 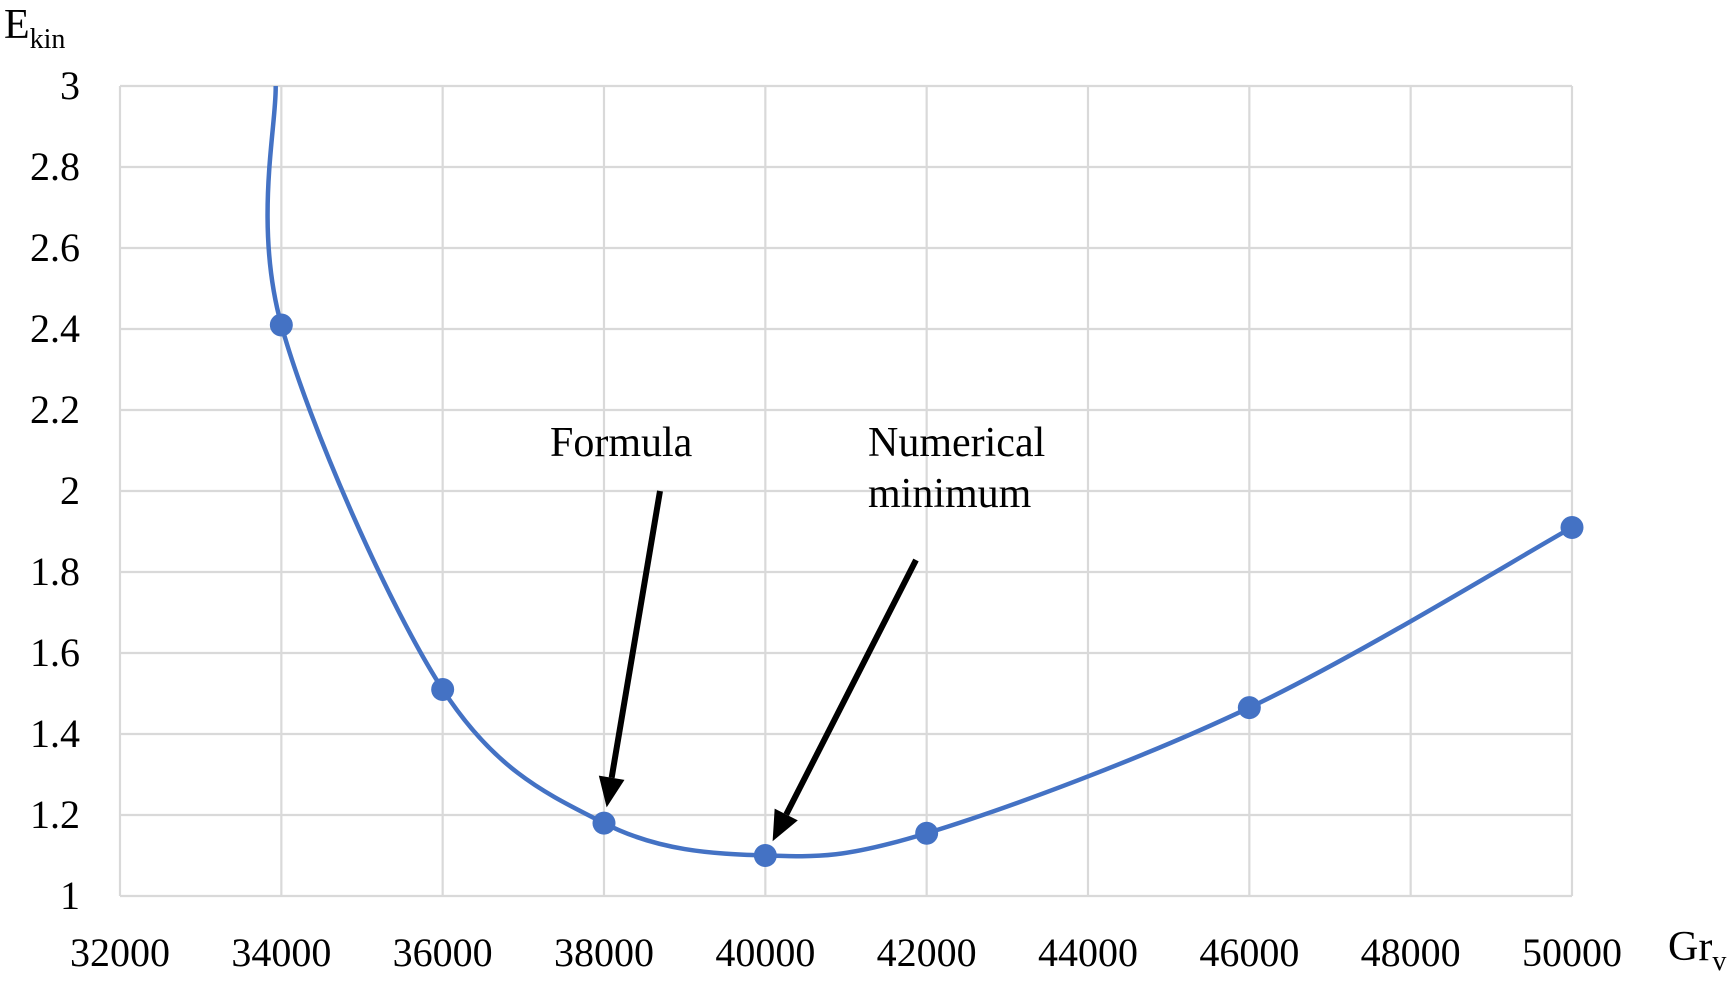 What do you see at coordinates (1088, 952) in the screenshot?
I see `x-tick-label: 44000` at bounding box center [1088, 952].